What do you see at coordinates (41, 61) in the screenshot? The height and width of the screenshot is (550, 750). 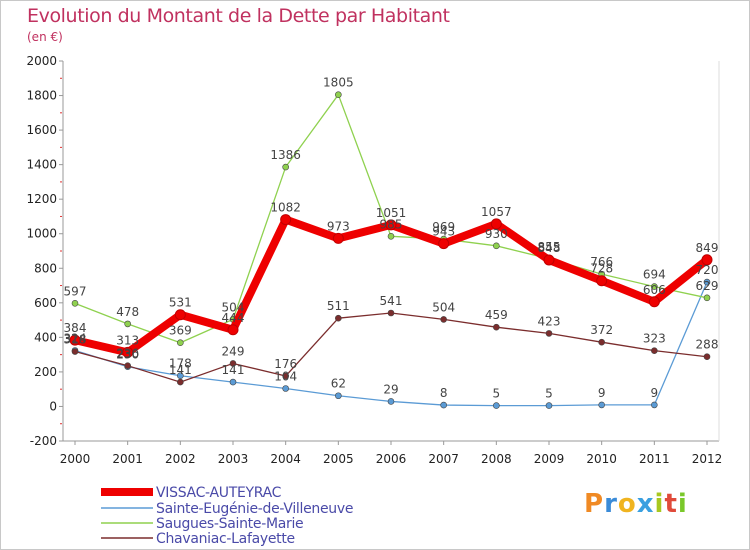 I see `y-tick-label: 2000` at bounding box center [41, 61].